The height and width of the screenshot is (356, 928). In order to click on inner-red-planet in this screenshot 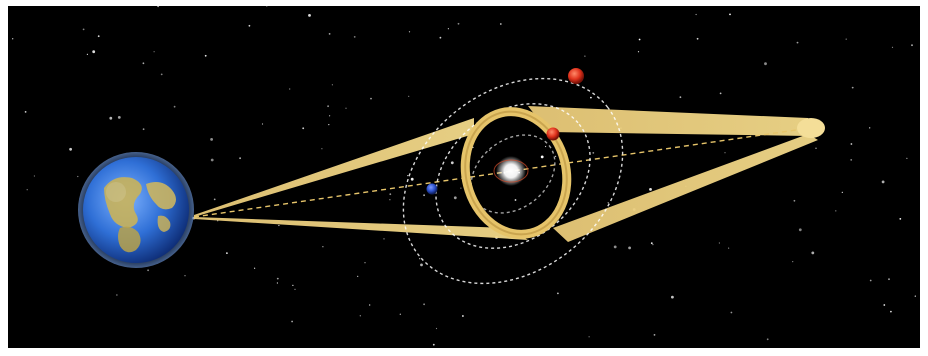, I will do `click(553, 134)`.